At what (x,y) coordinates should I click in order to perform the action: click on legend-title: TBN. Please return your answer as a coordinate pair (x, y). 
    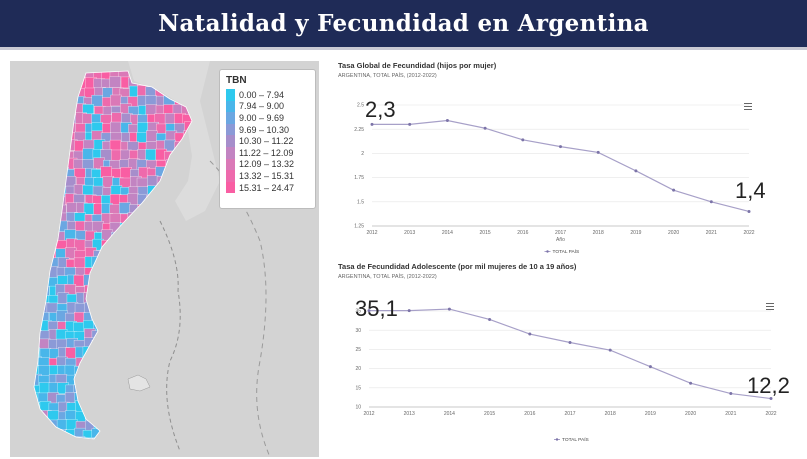
    Looking at the image, I should click on (236, 80).